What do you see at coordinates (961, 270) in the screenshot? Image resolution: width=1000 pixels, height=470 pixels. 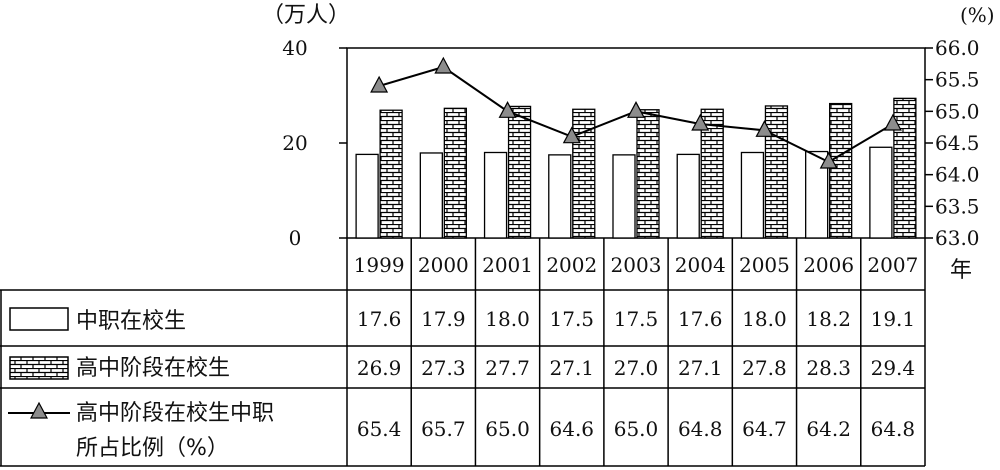 I see `x-axis-unit: 年` at bounding box center [961, 270].